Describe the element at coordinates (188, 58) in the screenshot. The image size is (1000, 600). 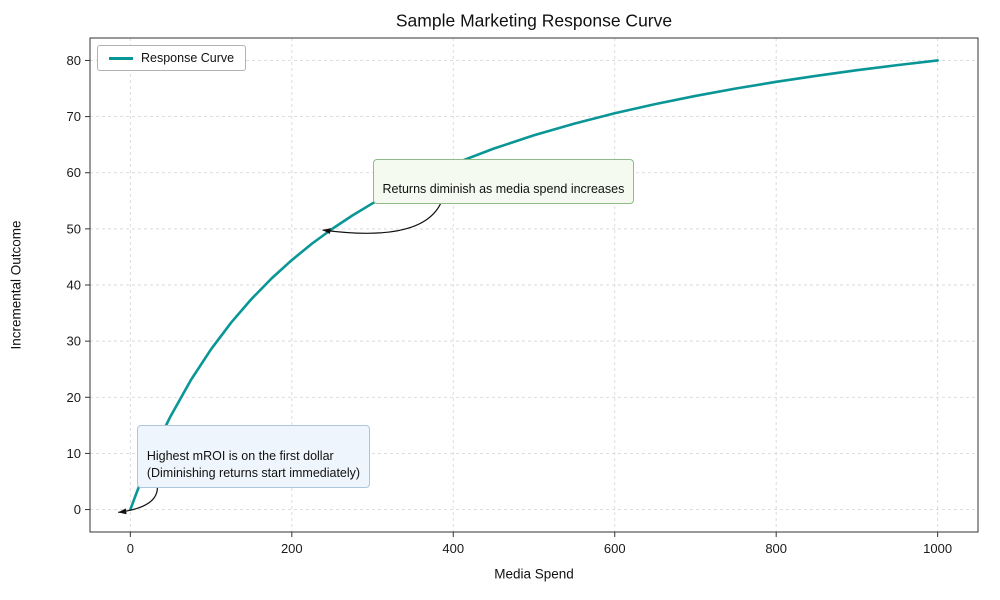
I see `legend-label: Response Curve` at that location.